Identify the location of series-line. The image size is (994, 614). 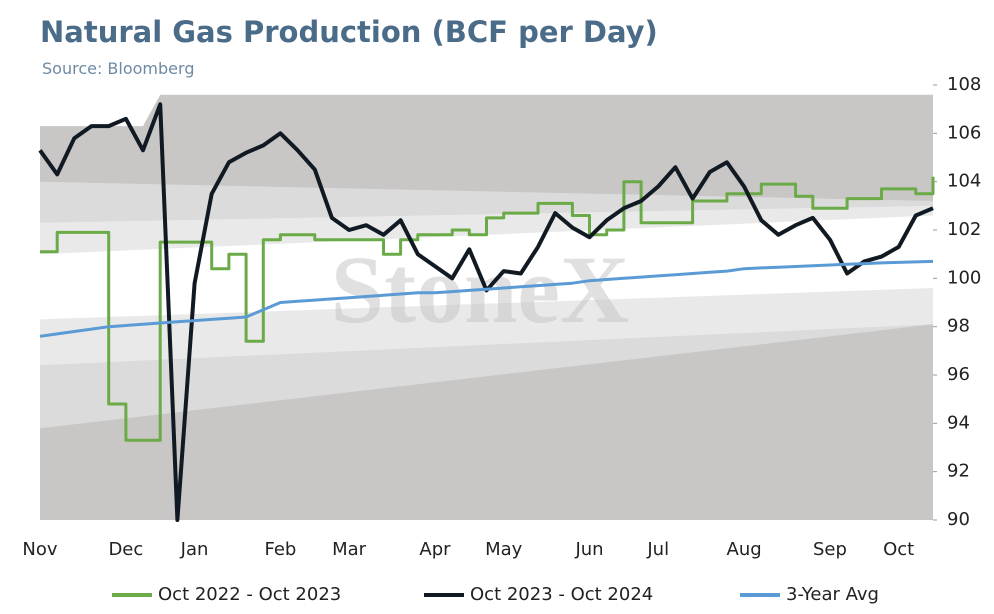
(486, 298).